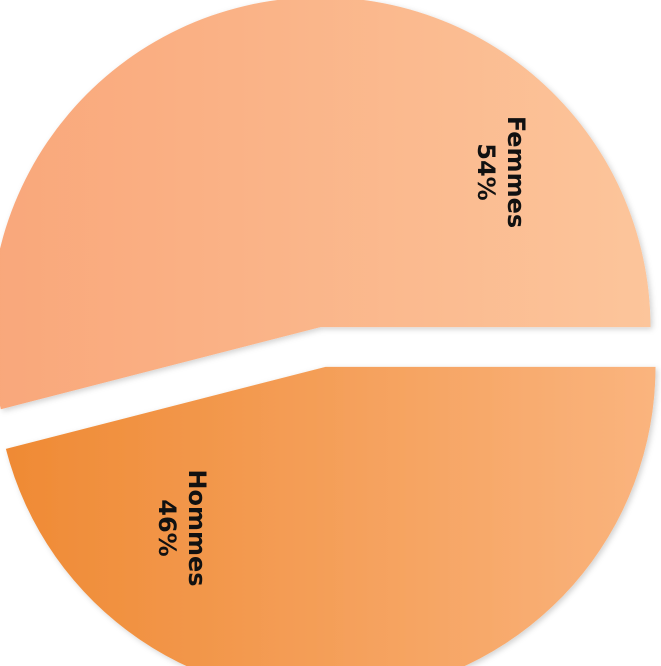 The height and width of the screenshot is (666, 661). What do you see at coordinates (486, 171) in the screenshot?
I see `label-femmes-value: 54%` at bounding box center [486, 171].